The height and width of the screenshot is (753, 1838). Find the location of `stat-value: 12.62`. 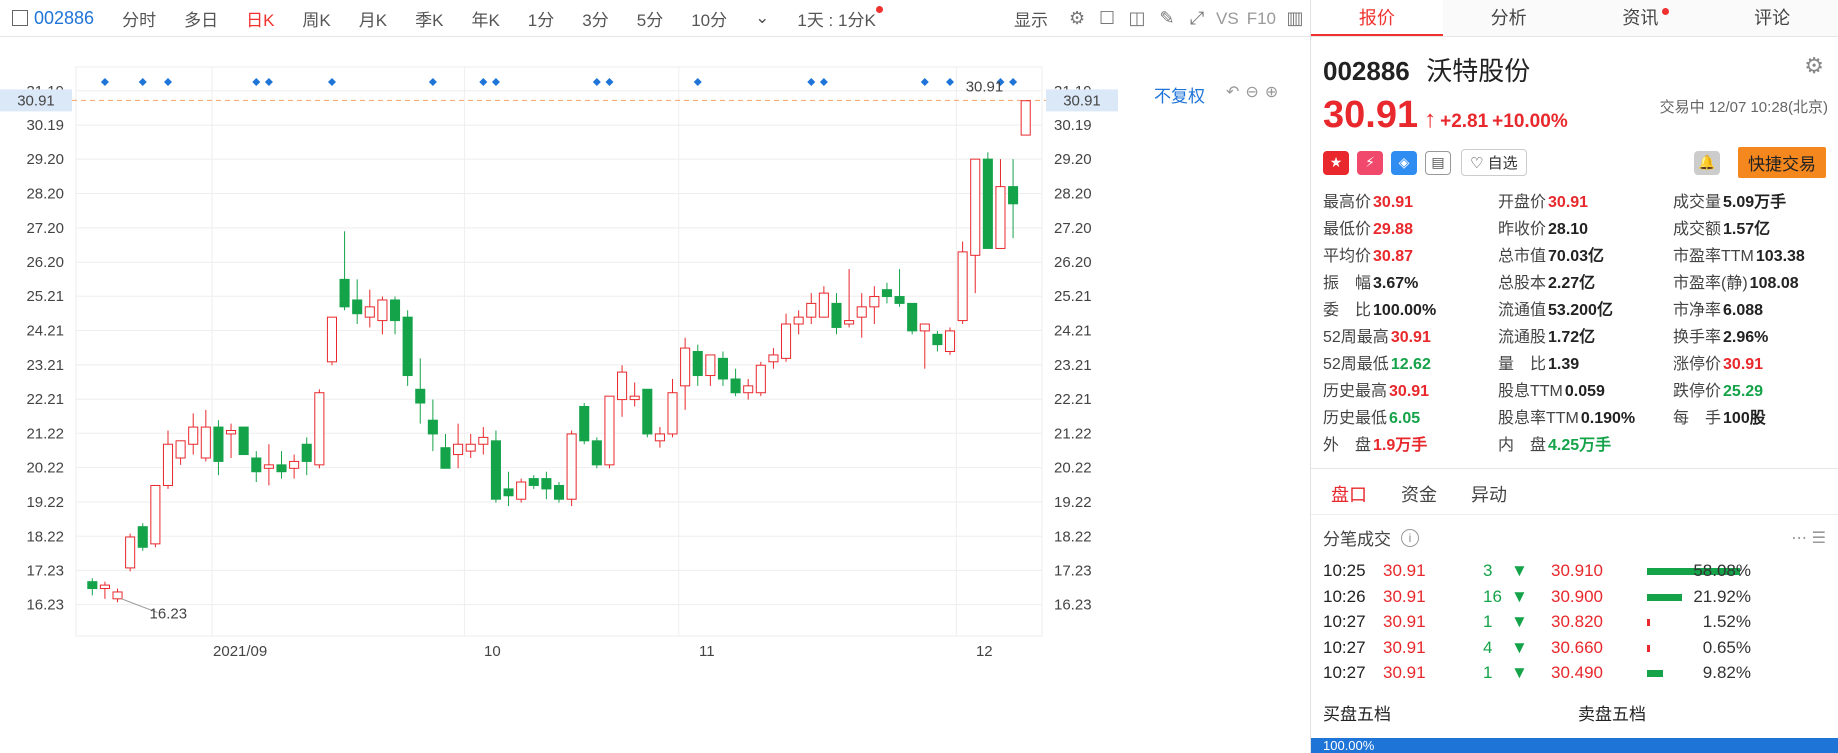

stat-value: 12.62 is located at coordinates (1410, 364).